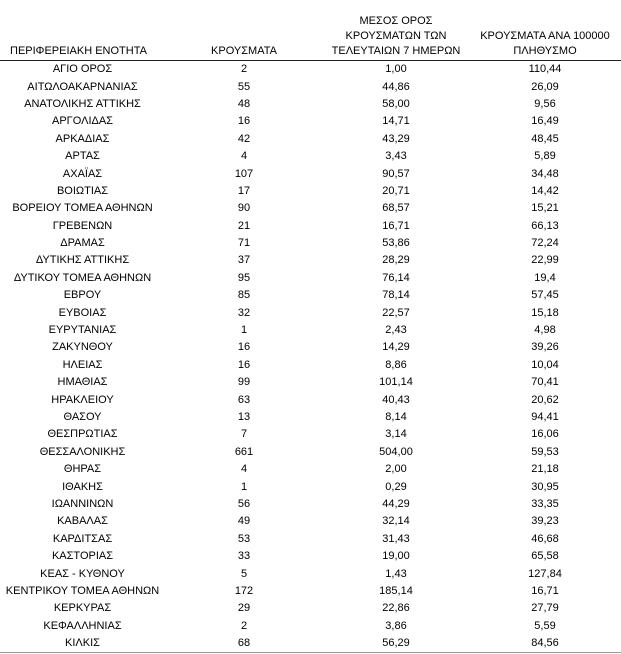 The width and height of the screenshot is (621, 654). Describe the element at coordinates (545, 608) in the screenshot. I see `per-100000-cell: 27,79` at that location.